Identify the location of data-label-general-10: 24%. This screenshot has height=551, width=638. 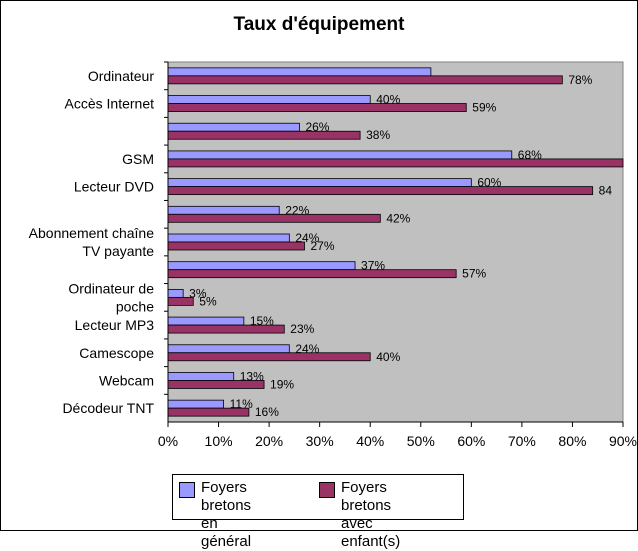
(307, 349).